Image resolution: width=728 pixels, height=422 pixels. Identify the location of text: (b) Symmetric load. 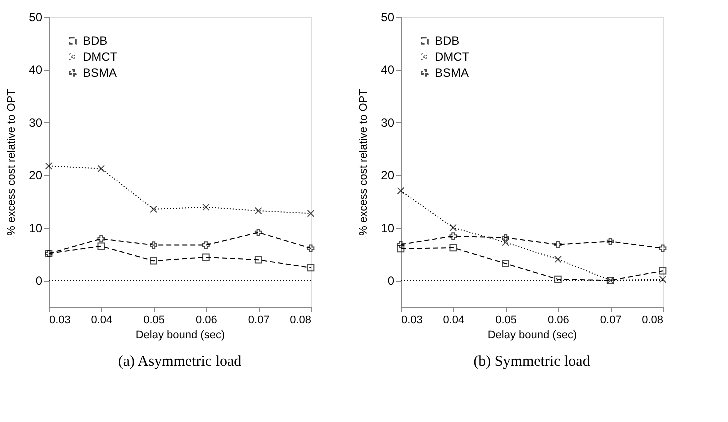
(532, 362).